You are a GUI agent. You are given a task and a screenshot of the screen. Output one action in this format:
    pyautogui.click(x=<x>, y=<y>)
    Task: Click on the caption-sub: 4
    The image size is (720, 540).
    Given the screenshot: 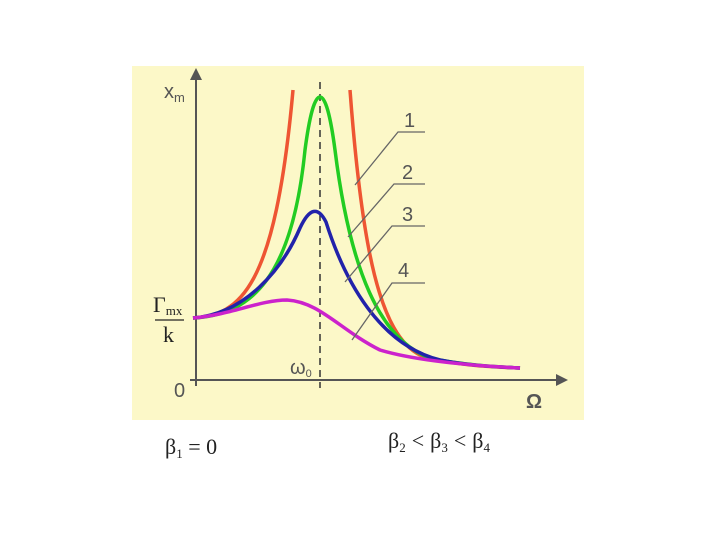 What is the action you would take?
    pyautogui.click(x=486, y=447)
    